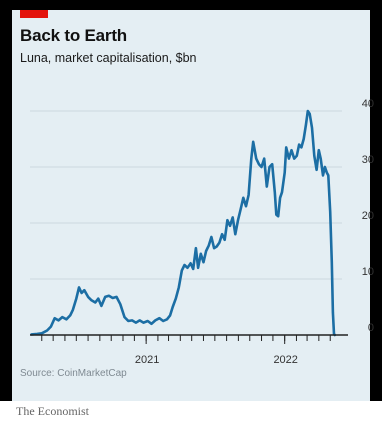 Image resolution: width=382 pixels, height=429 pixels. What do you see at coordinates (371, 328) in the screenshot?
I see `y-tick-label-0: 0` at bounding box center [371, 328].